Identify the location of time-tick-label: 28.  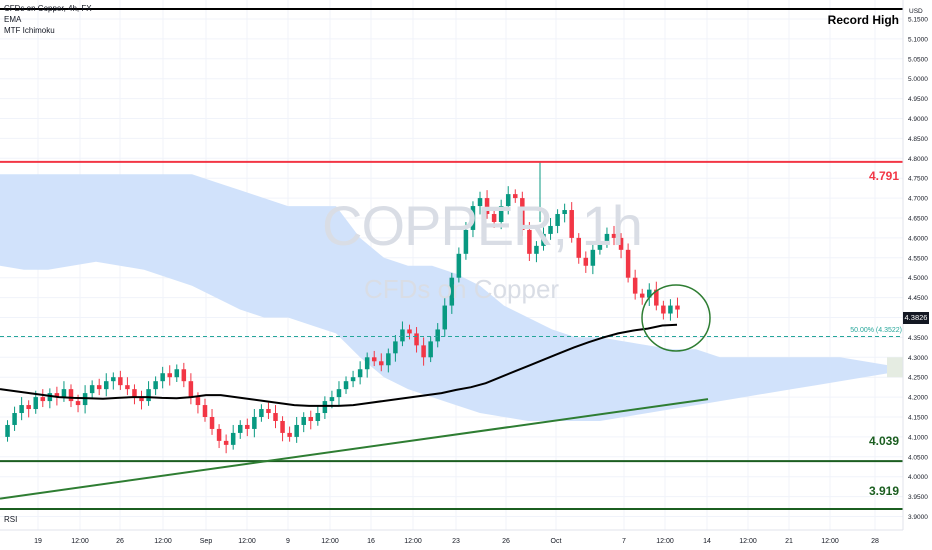
(875, 541).